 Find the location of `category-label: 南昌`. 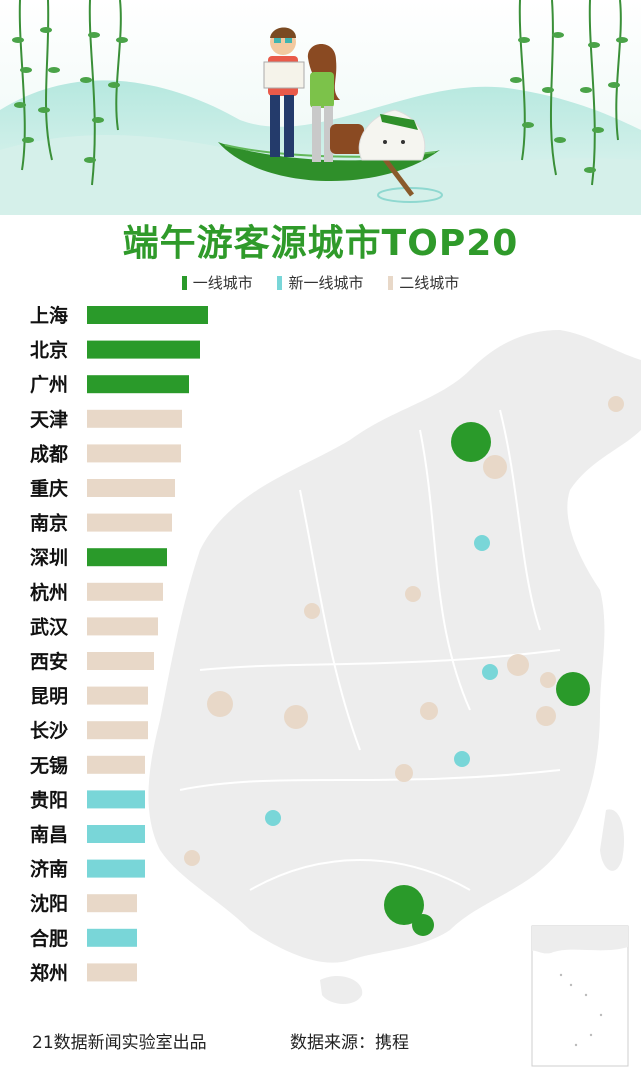

category-label: 南昌 is located at coordinates (49, 835).